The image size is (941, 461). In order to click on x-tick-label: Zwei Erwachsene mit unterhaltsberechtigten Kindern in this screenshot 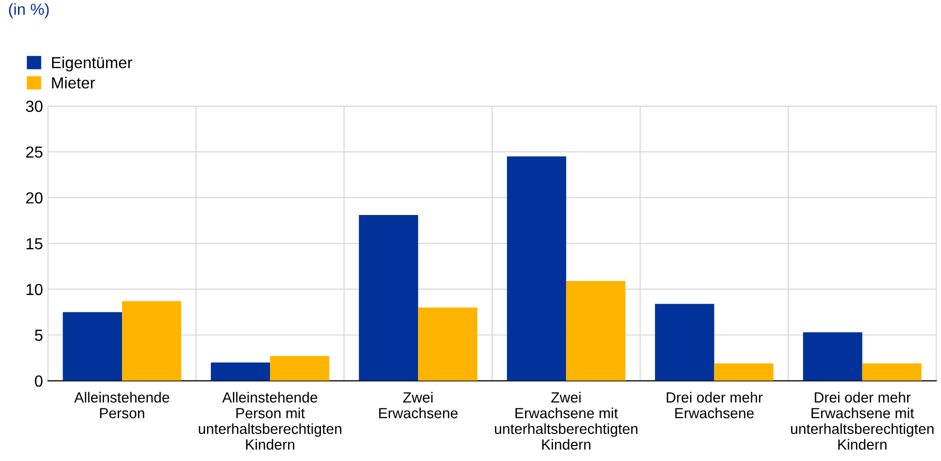, I will do `click(566, 421)`.